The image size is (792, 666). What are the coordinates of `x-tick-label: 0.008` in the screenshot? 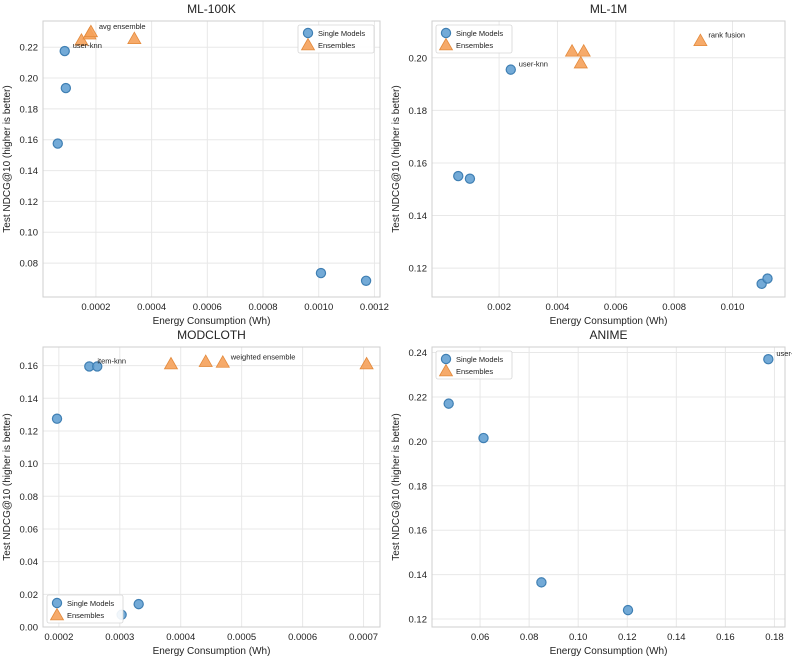 It's located at (674, 307).